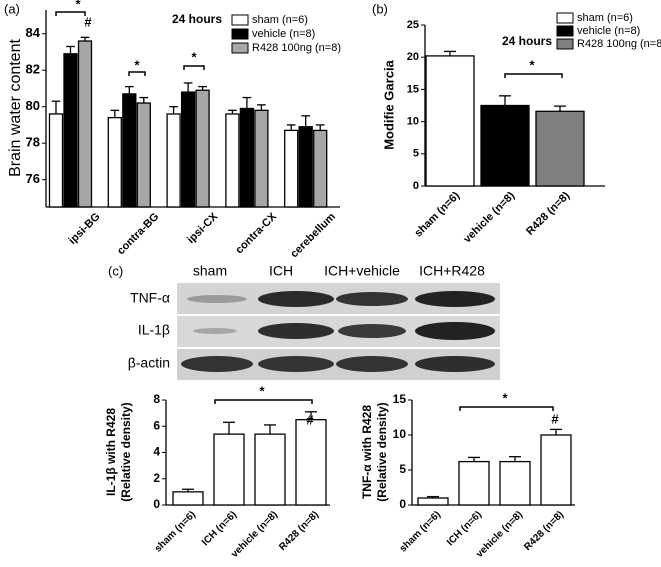  I want to click on x-tick-label: vehicle (n=8), so click(489, 217).